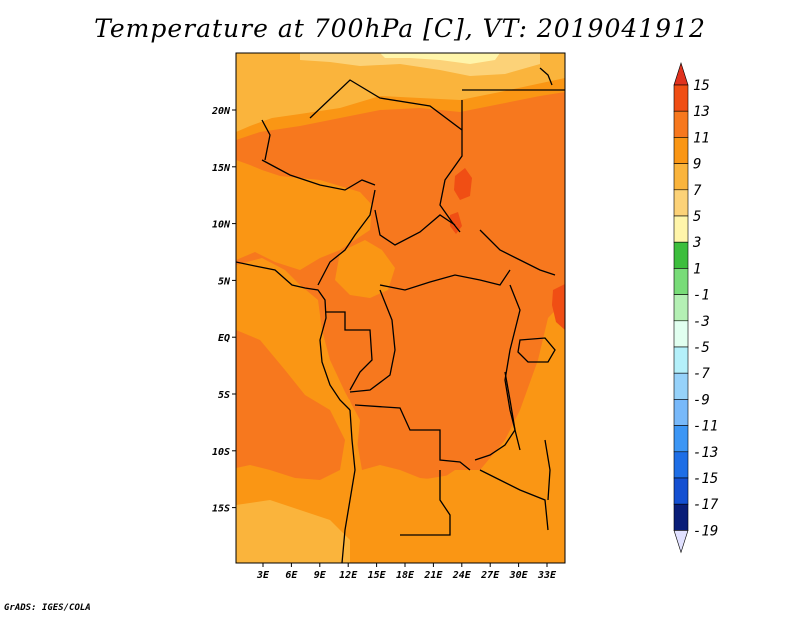 The height and width of the screenshot is (618, 800). I want to click on colorbar-label: 9, so click(697, 165).